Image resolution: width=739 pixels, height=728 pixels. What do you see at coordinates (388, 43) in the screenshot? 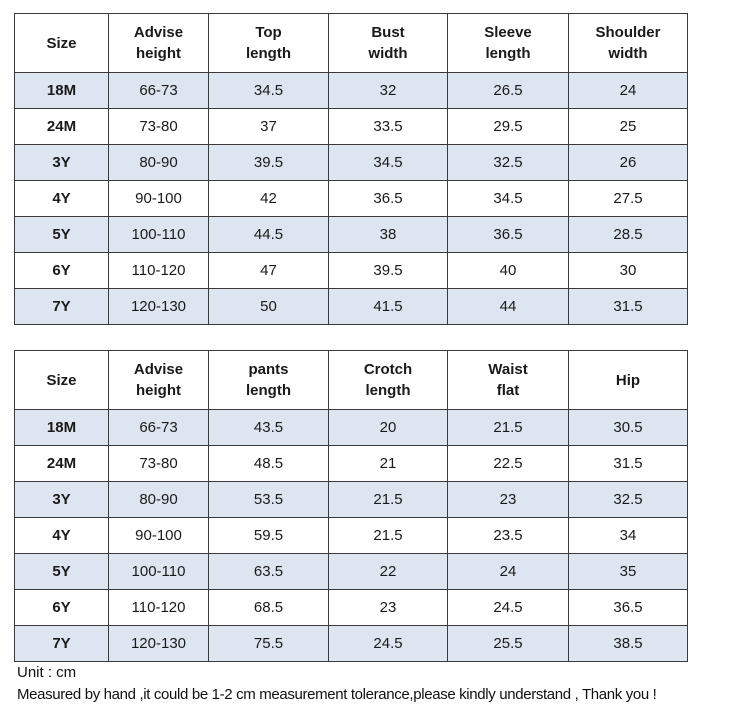
I see `column-header: Bust width` at bounding box center [388, 43].